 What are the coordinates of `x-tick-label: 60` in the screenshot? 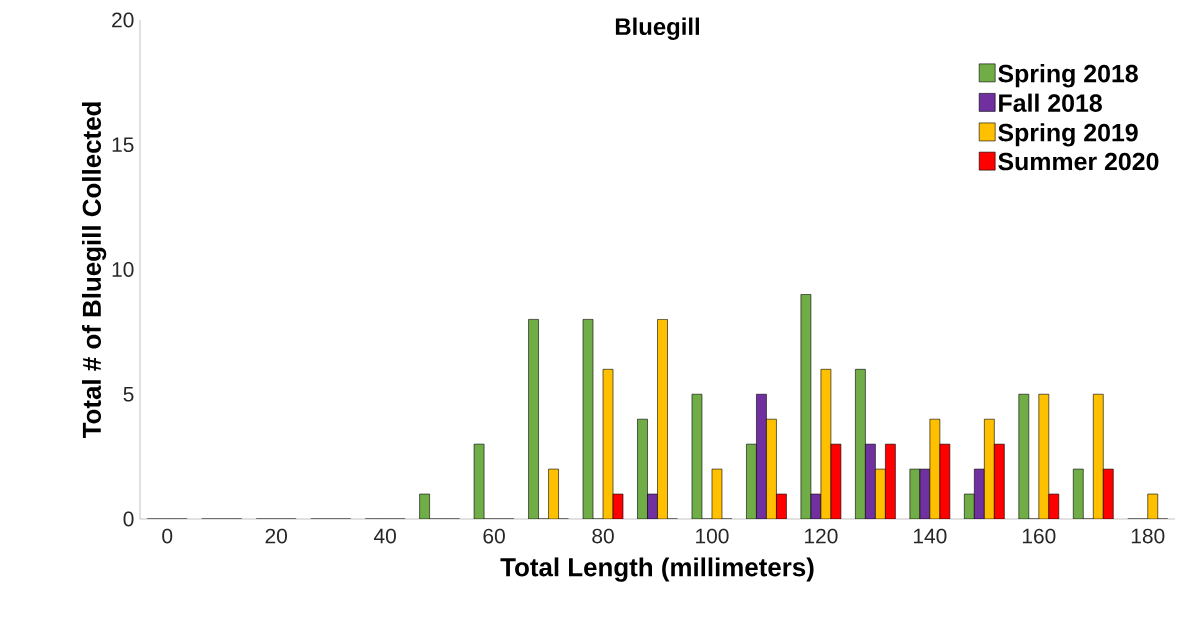 It's located at (494, 536).